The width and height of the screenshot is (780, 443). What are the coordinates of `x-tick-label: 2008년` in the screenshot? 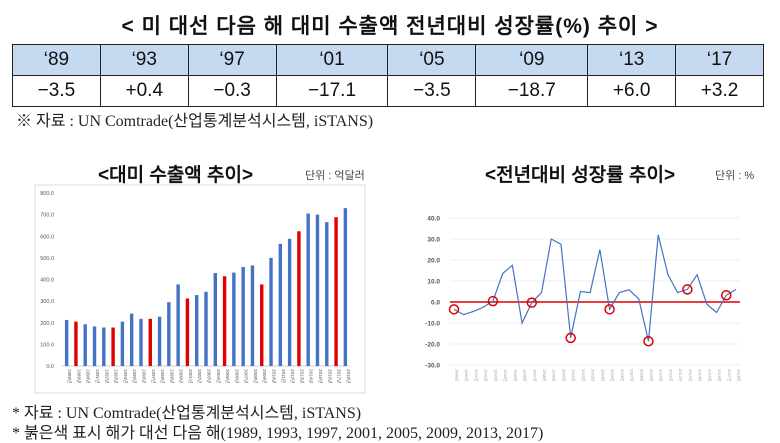 It's located at (642, 375).